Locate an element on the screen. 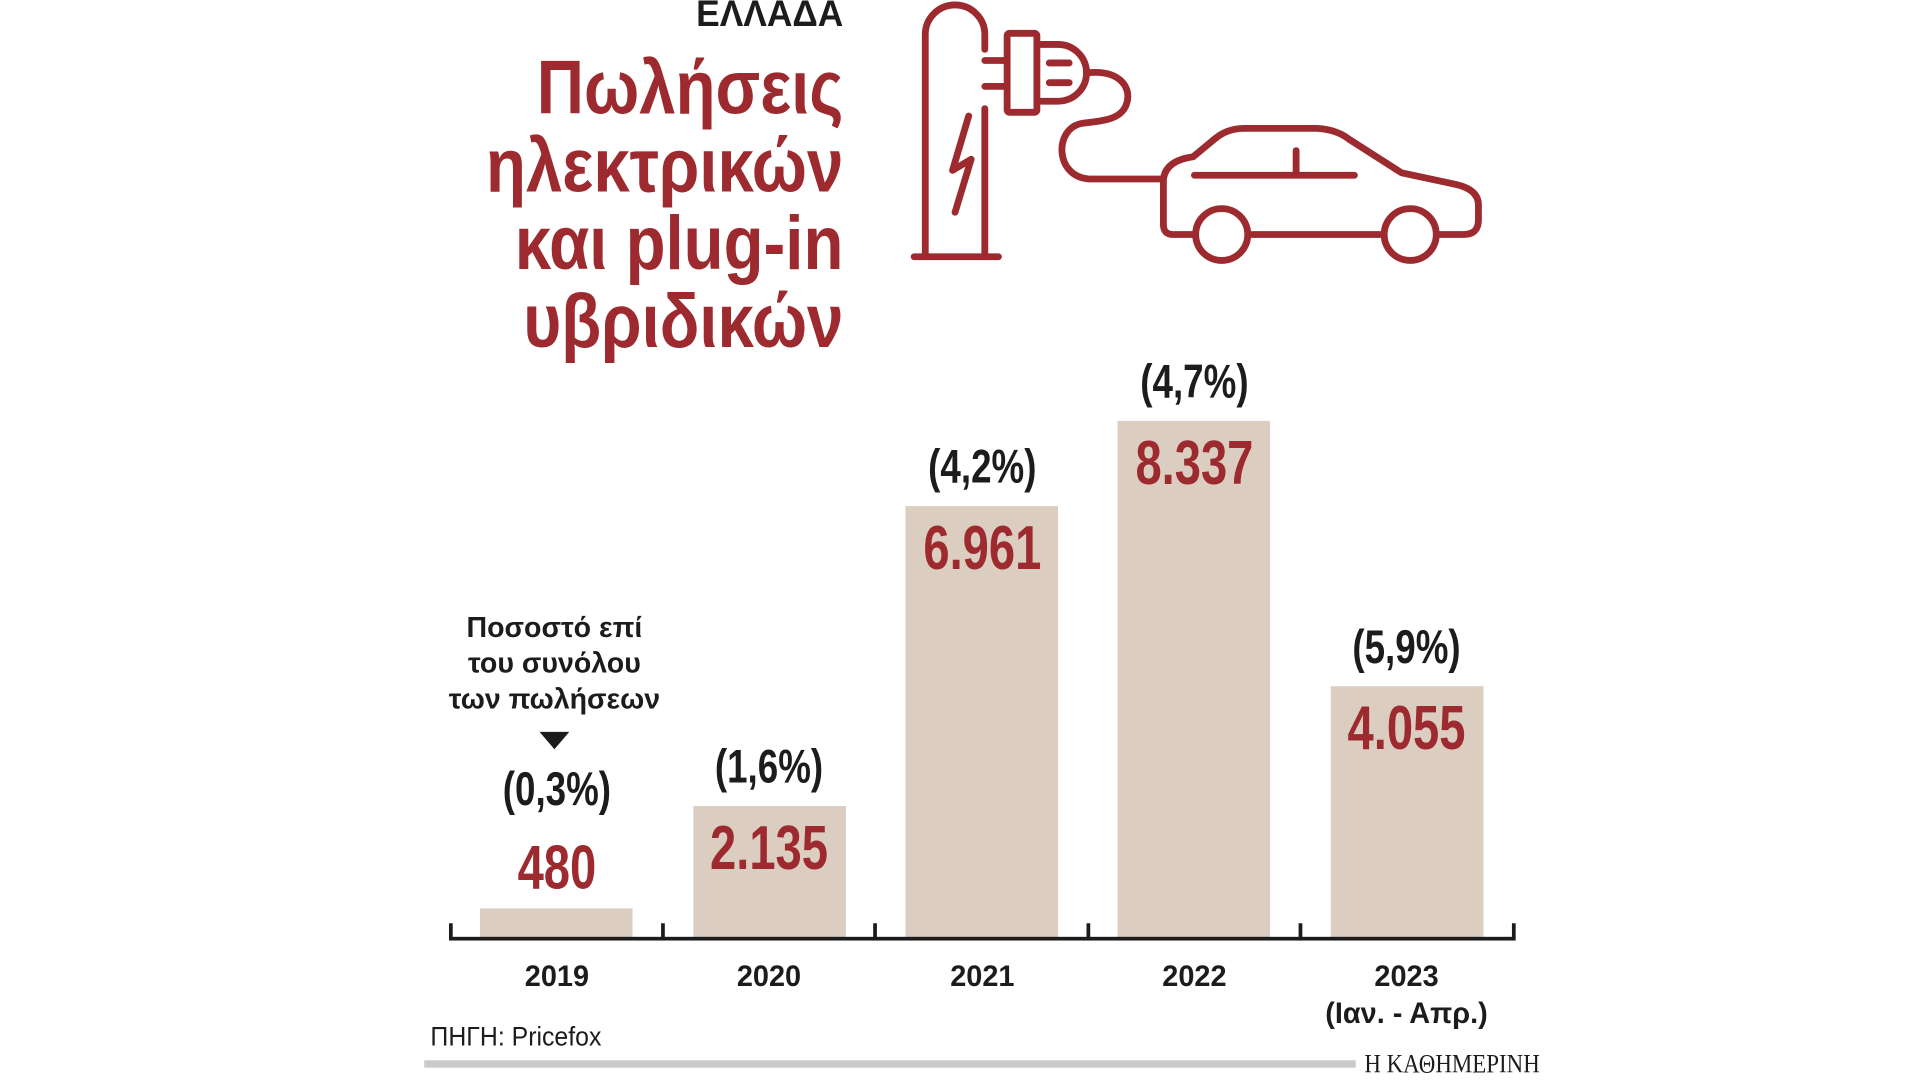 The height and width of the screenshot is (1080, 1920). title-line: ηλεκτρικών is located at coordinates (665, 166).